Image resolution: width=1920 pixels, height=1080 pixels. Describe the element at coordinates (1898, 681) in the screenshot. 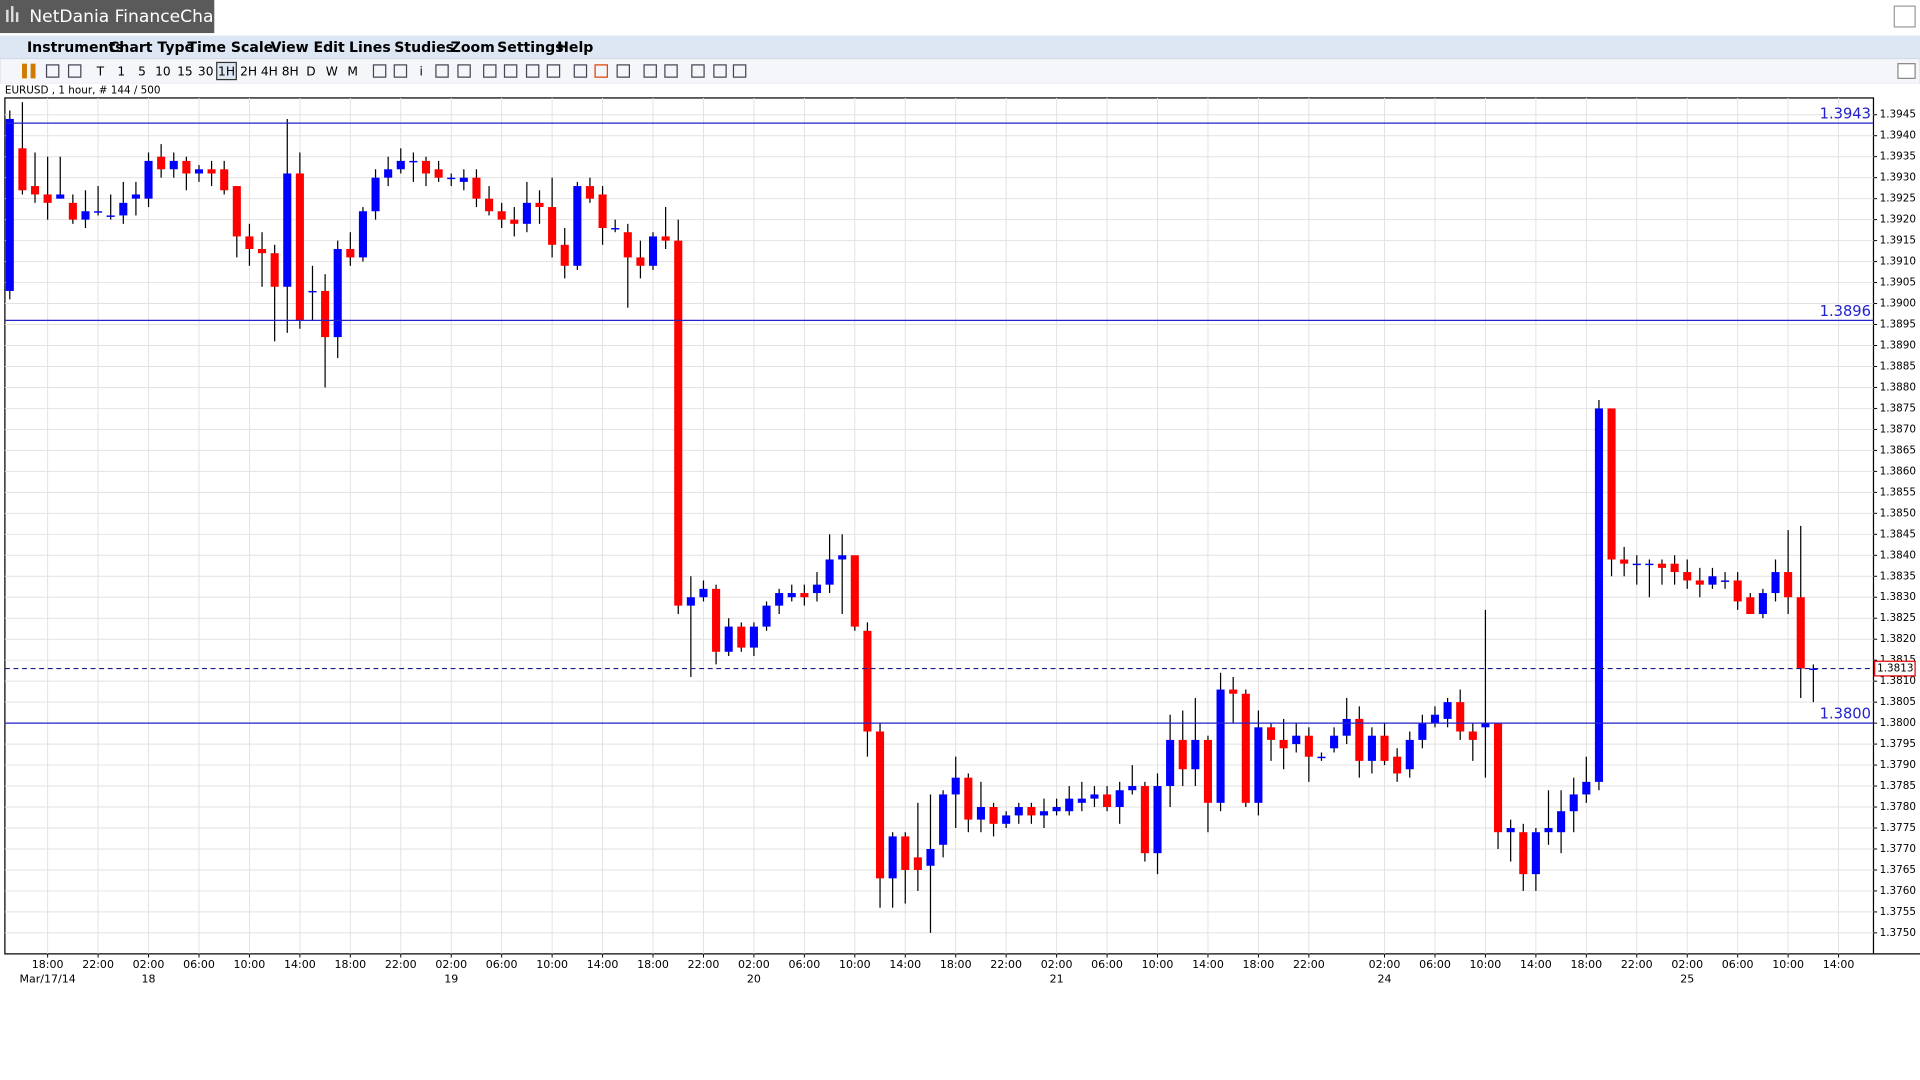

I see `y-tick-label: 1.3810` at that location.